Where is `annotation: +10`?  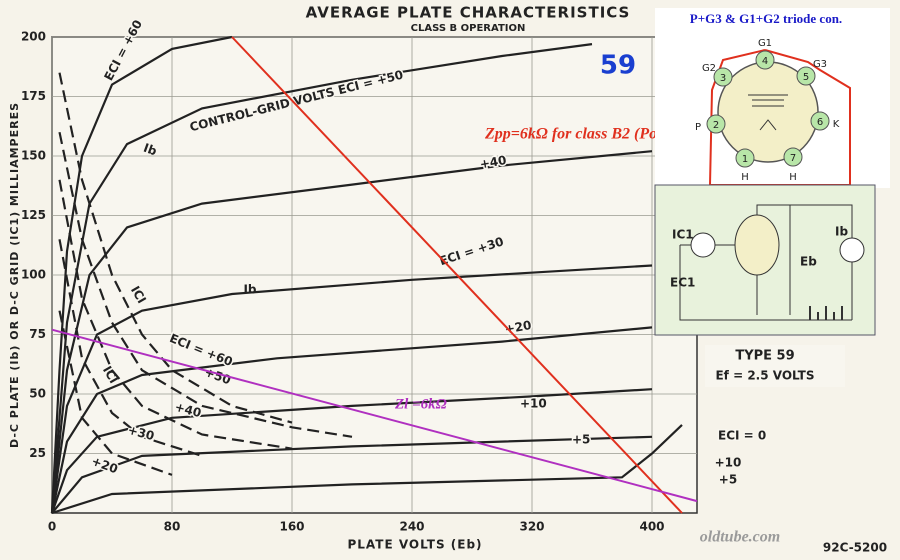 annotation: +10 is located at coordinates (728, 463).